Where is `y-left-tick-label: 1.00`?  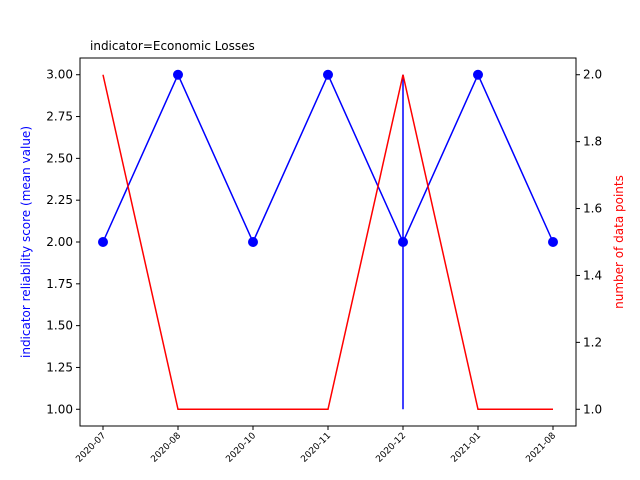 y-left-tick-label: 1.00 is located at coordinates (59, 409).